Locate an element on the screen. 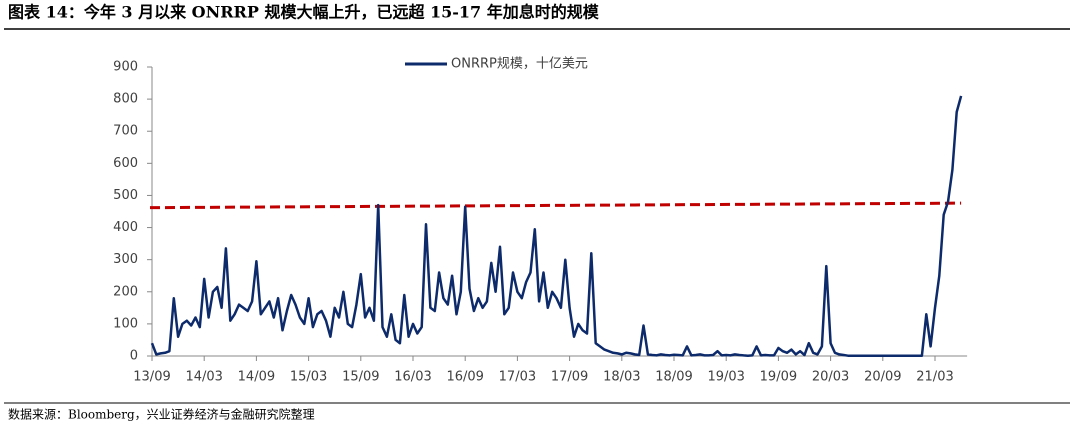 Image resolution: width=1080 pixels, height=433 pixels. y-tick-label: 800 is located at coordinates (125, 99).